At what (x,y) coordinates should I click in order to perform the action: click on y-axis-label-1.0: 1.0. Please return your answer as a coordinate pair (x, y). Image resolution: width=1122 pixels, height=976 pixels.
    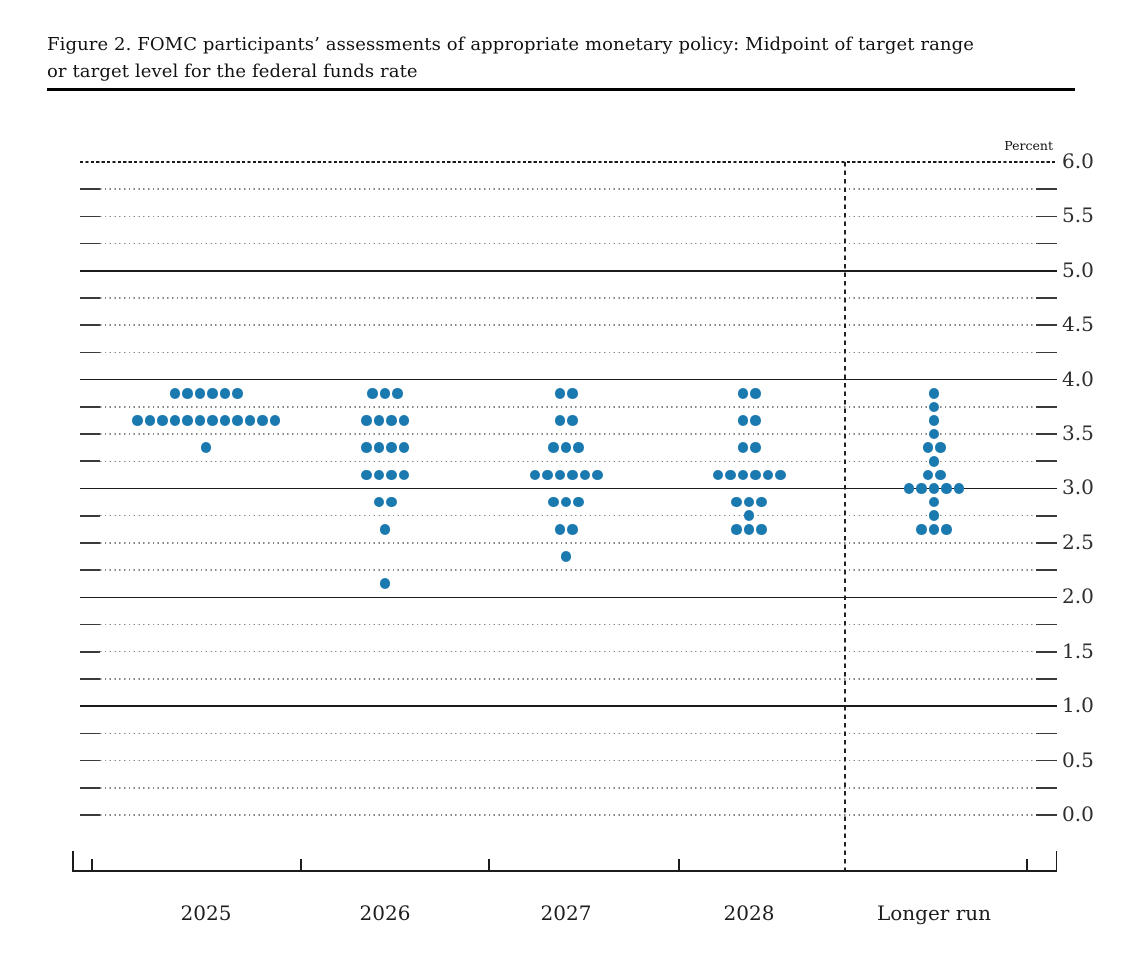
    Looking at the image, I should click on (1078, 705).